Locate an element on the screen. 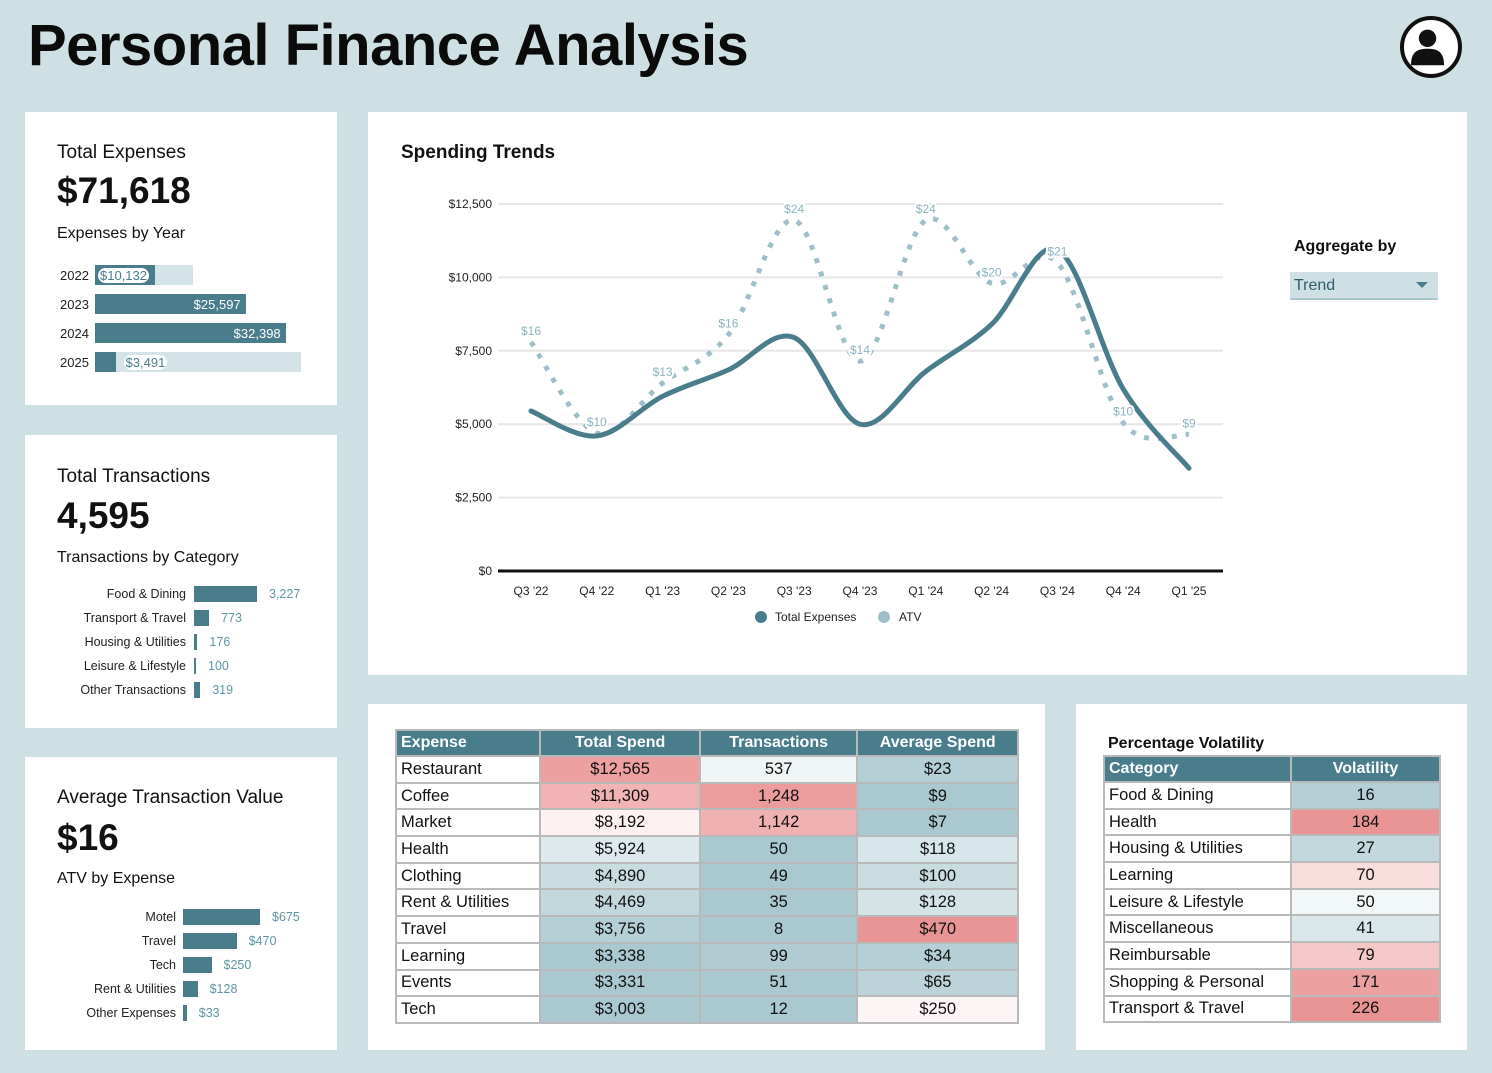 This screenshot has width=1492, height=1073. aggregate-by-dropdown: Trend is located at coordinates (1364, 286).